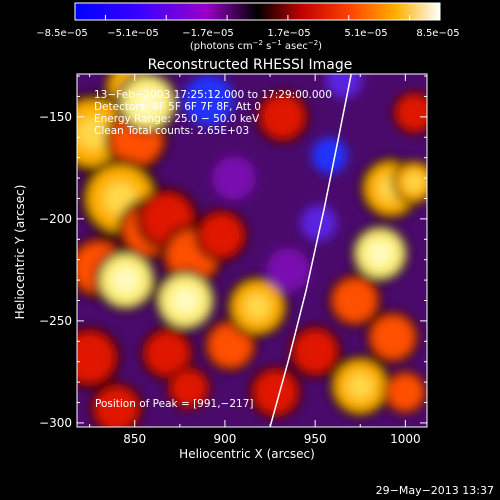 Image resolution: width=500 pixels, height=500 pixels. What do you see at coordinates (256, 45) in the screenshot?
I see `colorbar-unit-label: (photons cm−2 s−1 asec−2)` at bounding box center [256, 45].